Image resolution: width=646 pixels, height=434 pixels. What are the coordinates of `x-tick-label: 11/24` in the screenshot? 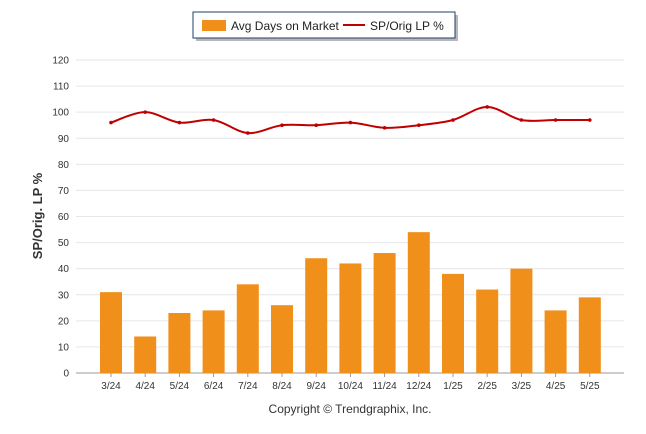 It's located at (384, 386).